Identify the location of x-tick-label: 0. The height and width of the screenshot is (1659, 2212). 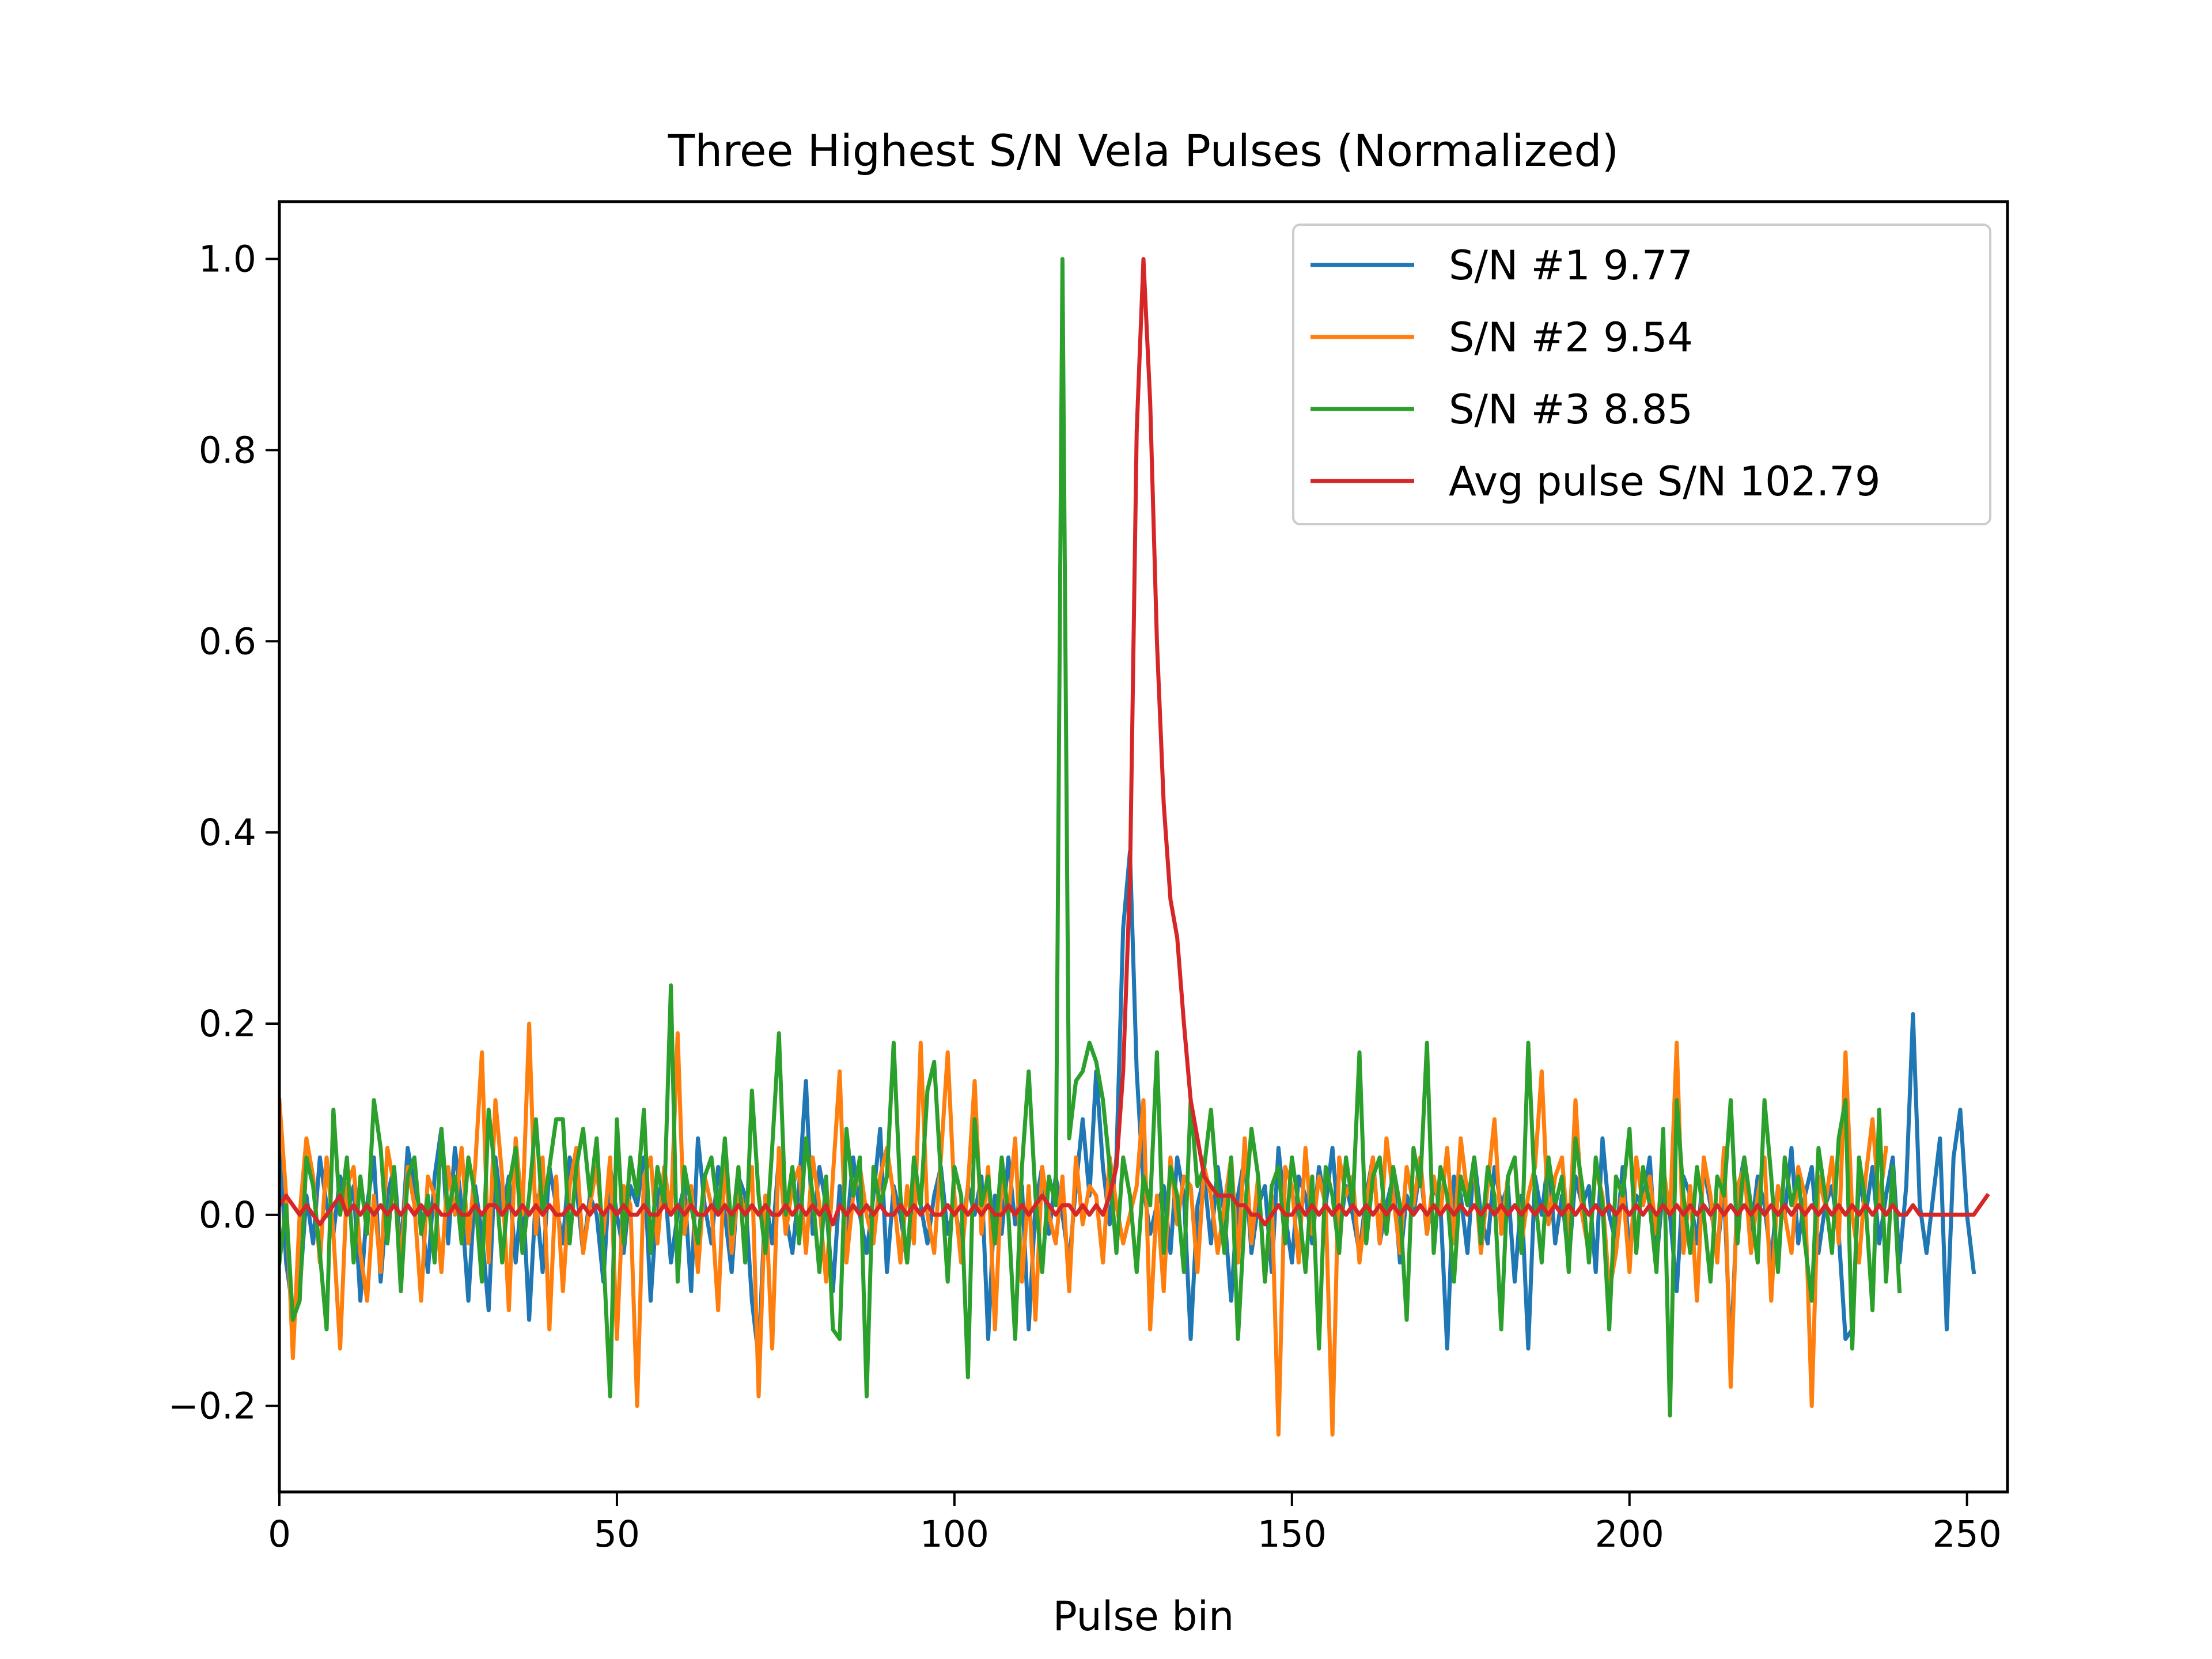
(279, 1534).